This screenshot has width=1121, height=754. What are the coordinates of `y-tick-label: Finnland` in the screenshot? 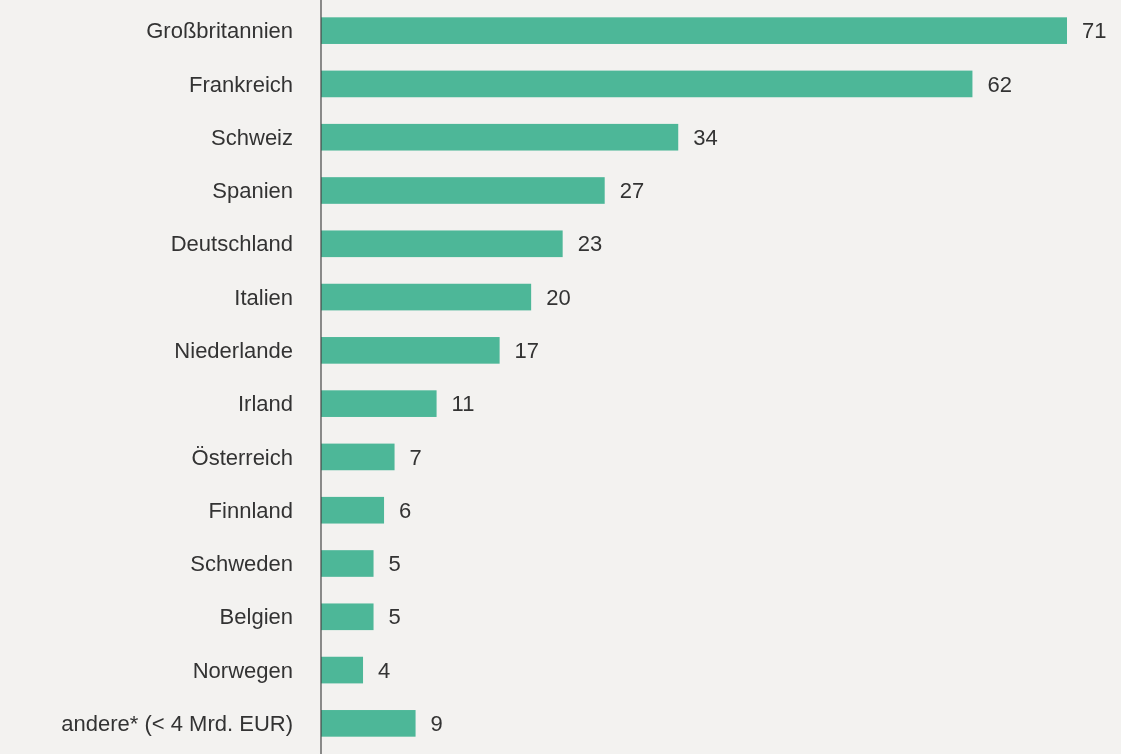 It's located at (250, 510).